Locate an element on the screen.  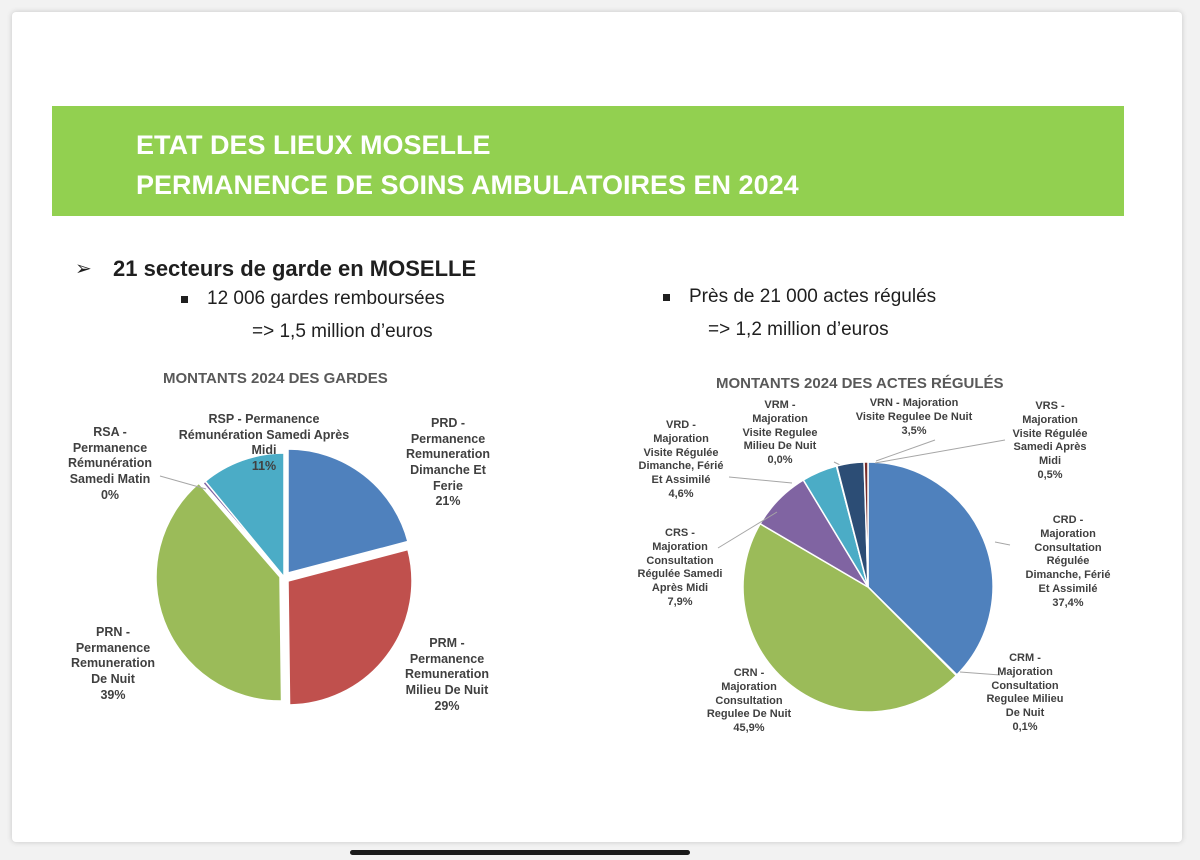
pie1-label-prn: PRN - Permanence Remuneration De Nuit 39% is located at coordinates (113, 663).